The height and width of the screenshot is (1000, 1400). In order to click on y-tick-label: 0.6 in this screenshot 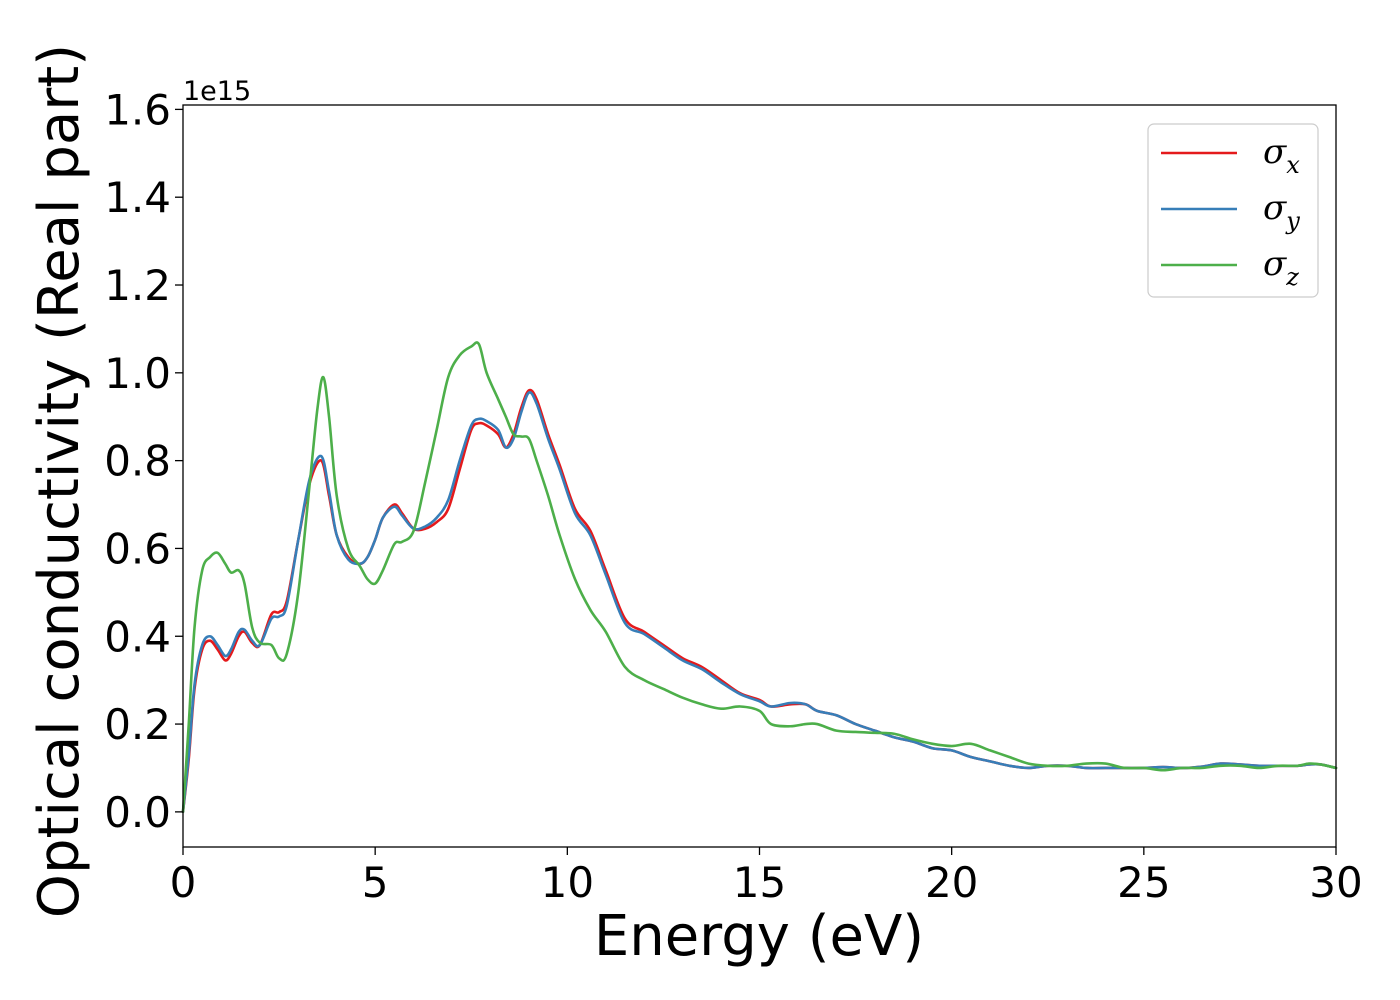, I will do `click(137, 548)`.